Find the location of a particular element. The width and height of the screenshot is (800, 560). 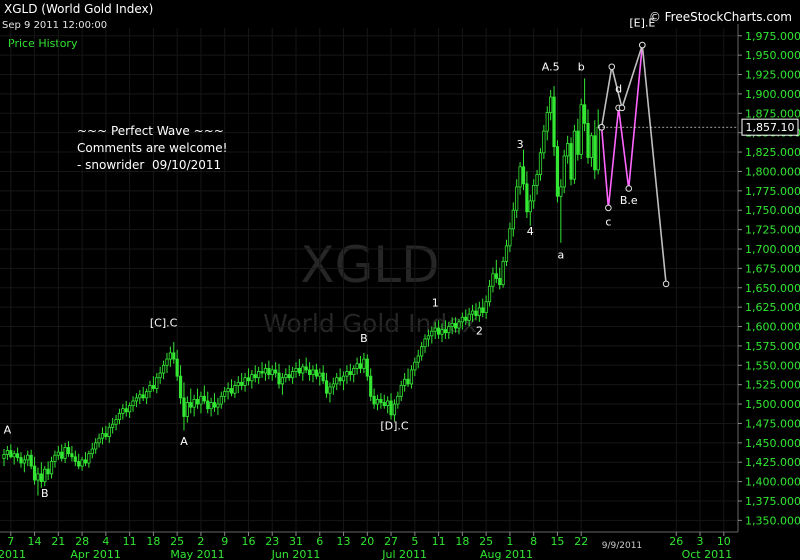

wave-label: 2 is located at coordinates (479, 330).